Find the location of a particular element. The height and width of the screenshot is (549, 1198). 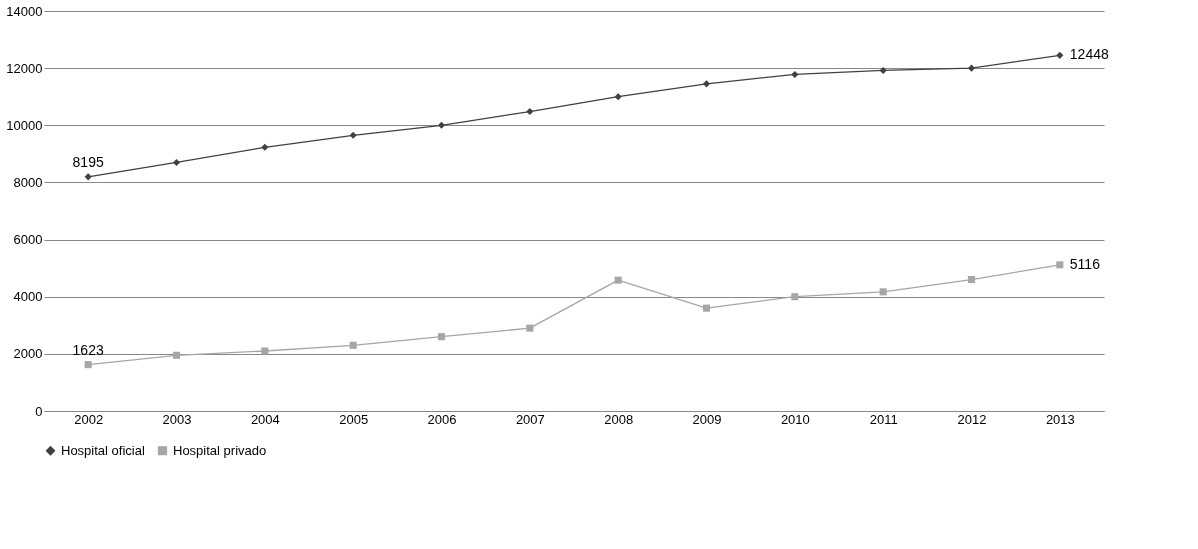

y-tick-label: 10000 is located at coordinates (24, 125).